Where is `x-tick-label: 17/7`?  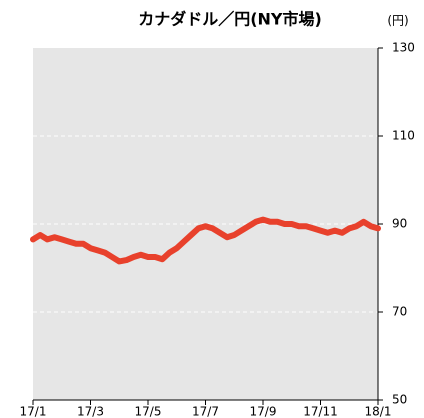
x-tick-label: 17/7 is located at coordinates (205, 411).